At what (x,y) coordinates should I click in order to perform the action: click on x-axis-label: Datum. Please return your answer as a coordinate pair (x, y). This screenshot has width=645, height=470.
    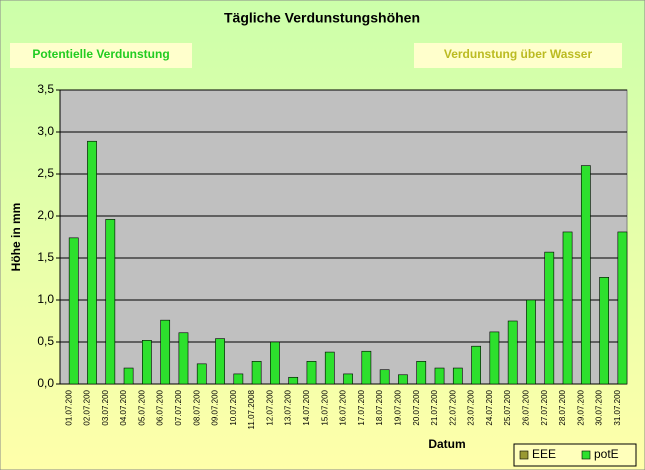
    Looking at the image, I should click on (446, 444).